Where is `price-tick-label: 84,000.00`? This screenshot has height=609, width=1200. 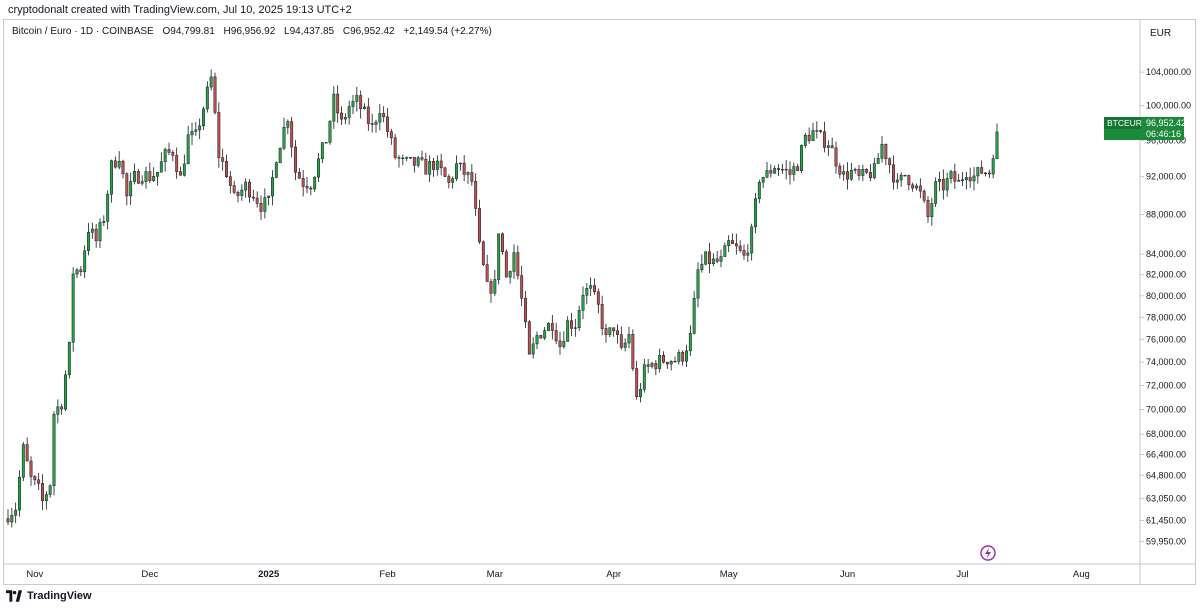 price-tick-label: 84,000.00 is located at coordinates (1166, 254).